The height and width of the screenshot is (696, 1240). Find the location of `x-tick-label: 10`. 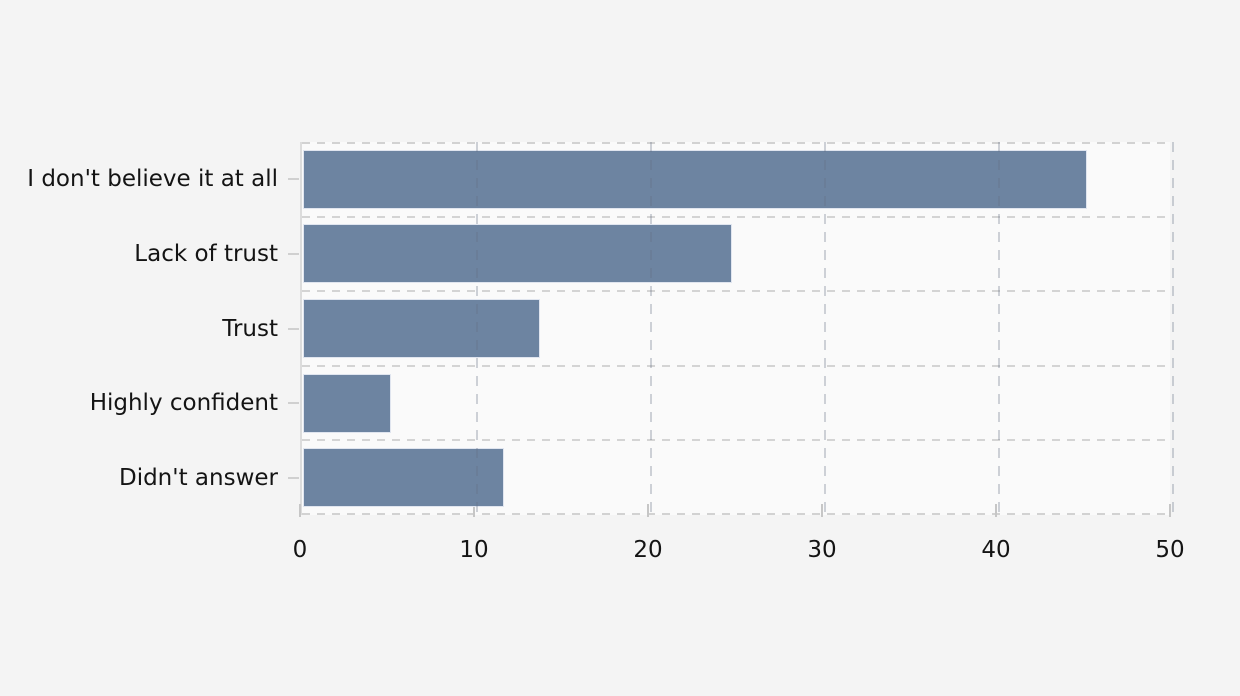

x-tick-label: 10 is located at coordinates (474, 550).